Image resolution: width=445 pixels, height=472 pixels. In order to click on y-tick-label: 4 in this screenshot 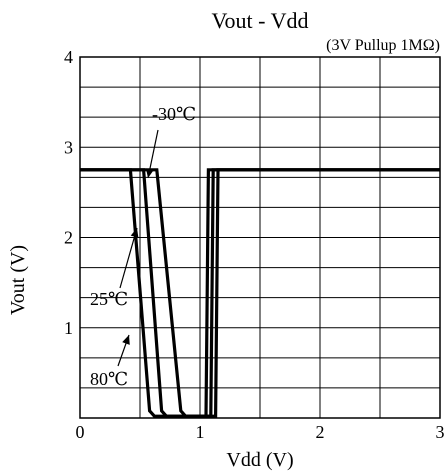, I will do `click(68, 57)`.